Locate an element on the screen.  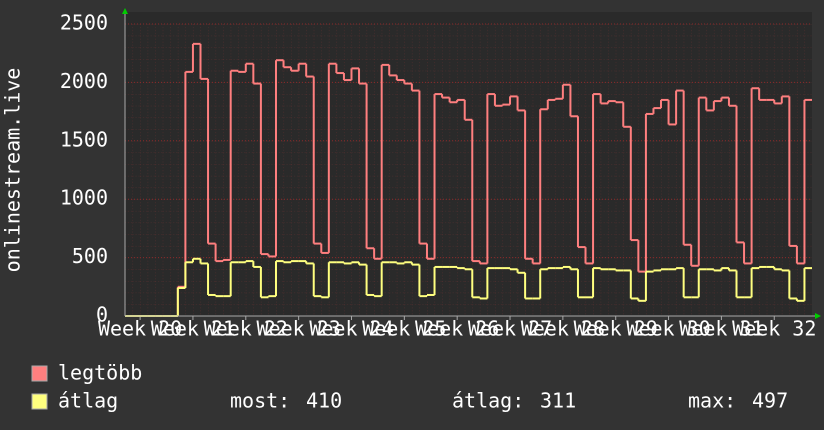
legend-label: legtöbb is located at coordinates (100, 373).